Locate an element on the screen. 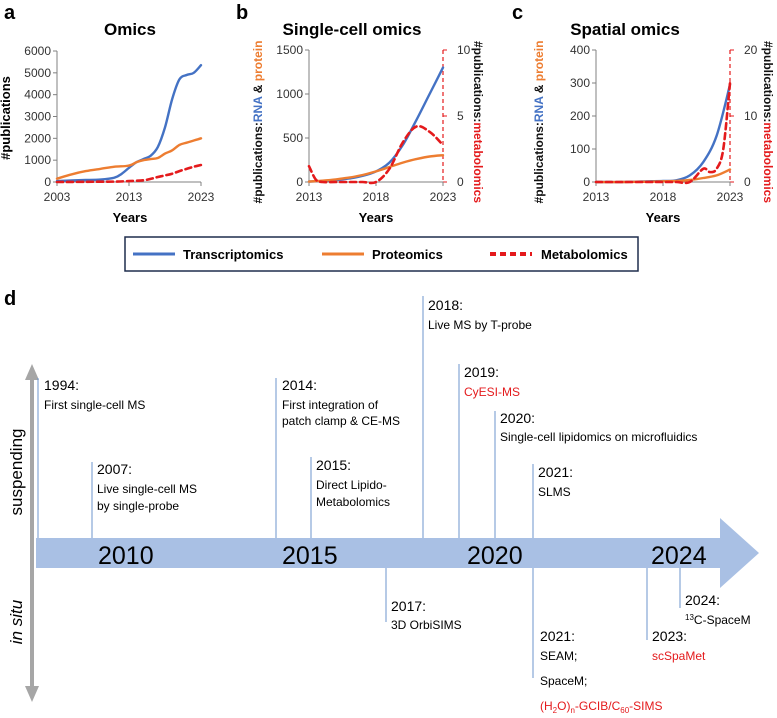 This screenshot has width=777, height=718. chart-b-xtick-label-2023: 2023 is located at coordinates (443, 197).